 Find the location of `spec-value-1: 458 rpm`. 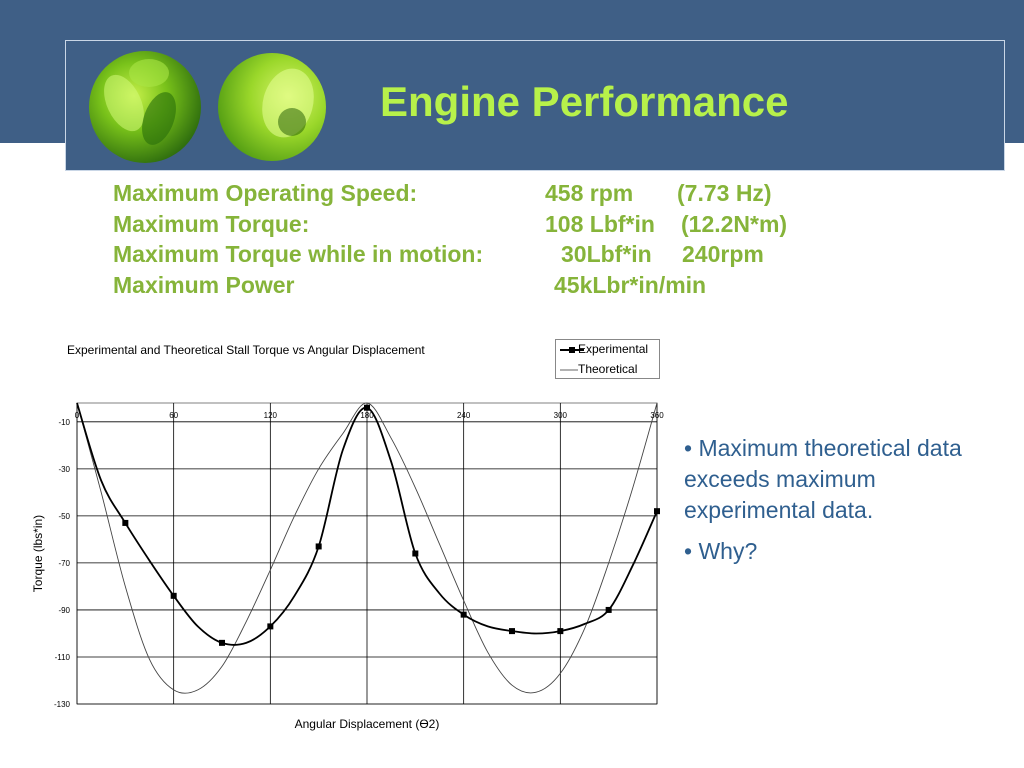

spec-value-1: 458 rpm is located at coordinates (589, 193).